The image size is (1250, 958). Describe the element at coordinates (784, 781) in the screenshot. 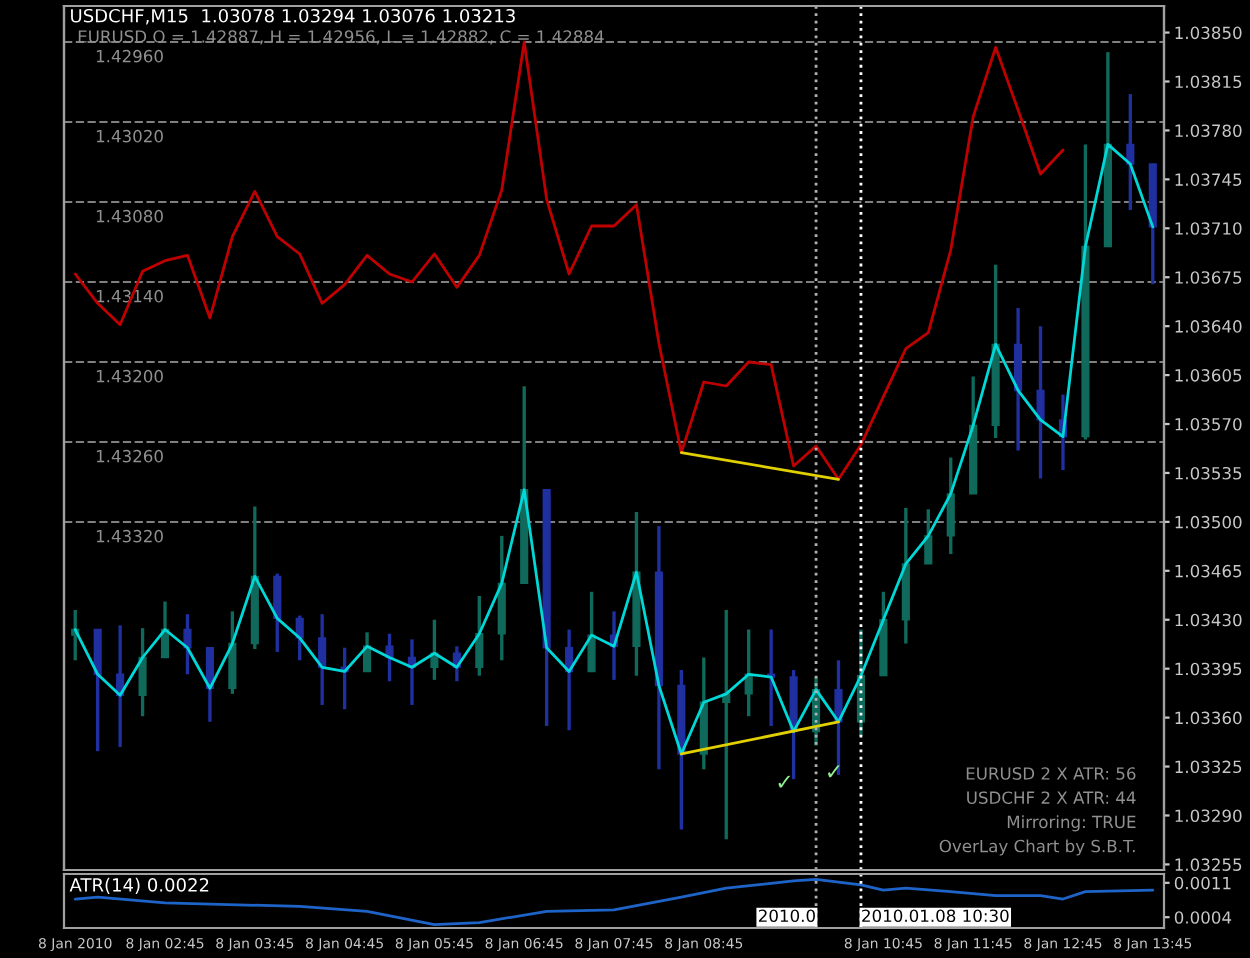

I see `annotation: ✓` at that location.